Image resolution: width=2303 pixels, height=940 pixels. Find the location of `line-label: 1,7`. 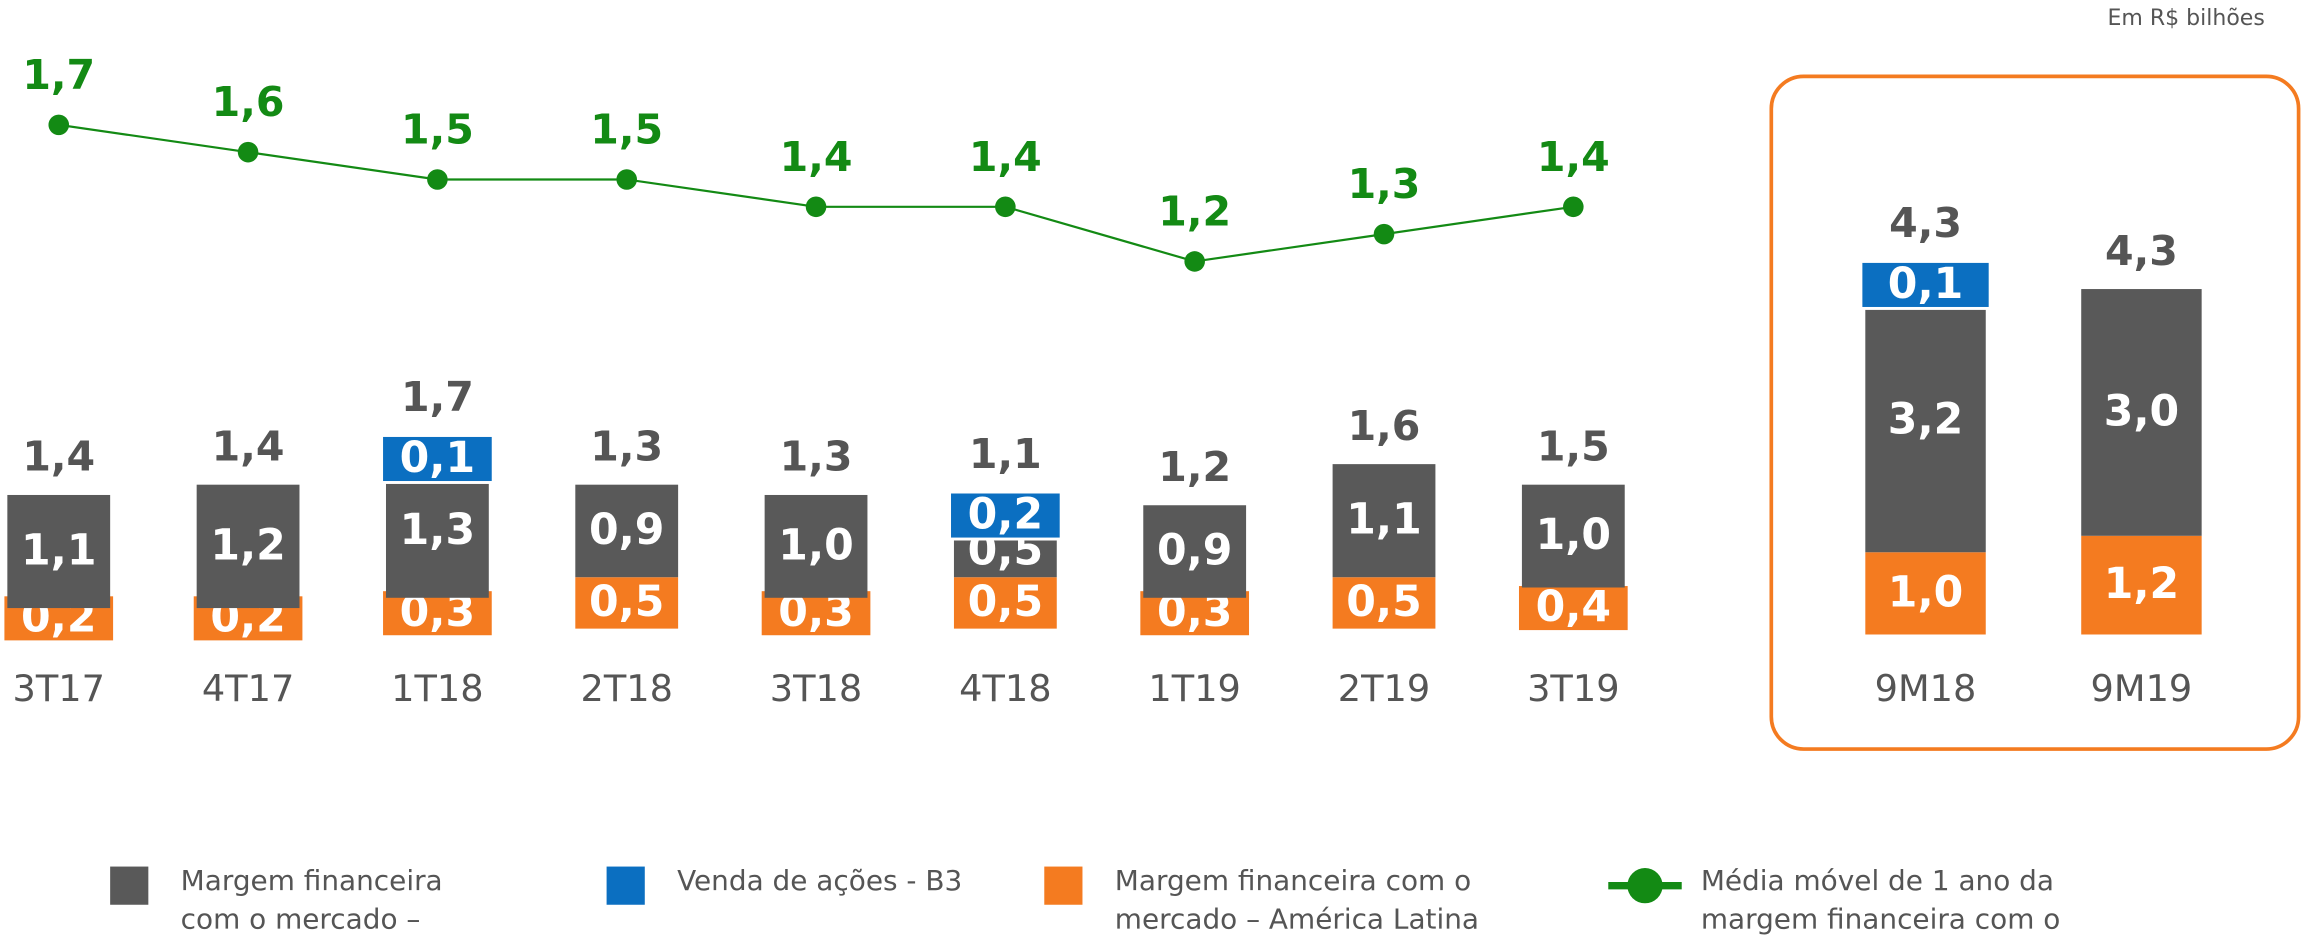

line-label: 1,7 is located at coordinates (58, 75).